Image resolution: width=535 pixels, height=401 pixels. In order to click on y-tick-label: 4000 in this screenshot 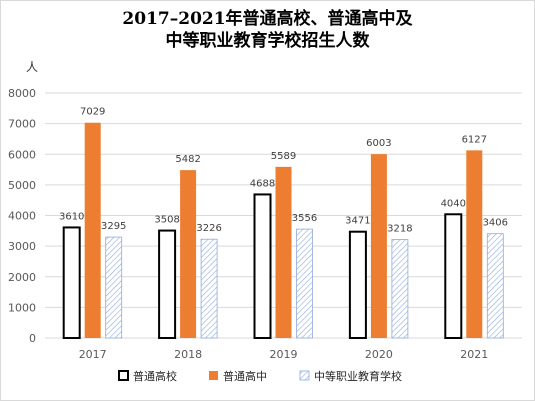, I will do `click(22, 216)`.